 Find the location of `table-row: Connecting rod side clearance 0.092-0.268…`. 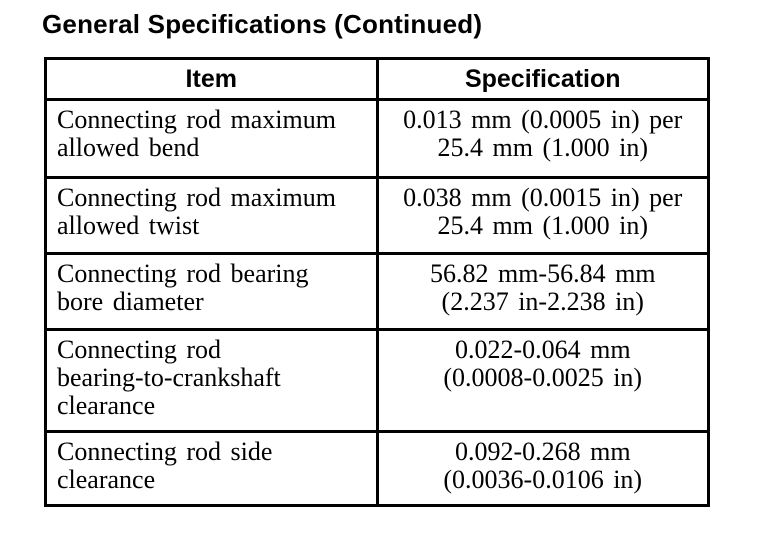

table-row: Connecting rod side clearance 0.092-0.268… is located at coordinates (377, 468).